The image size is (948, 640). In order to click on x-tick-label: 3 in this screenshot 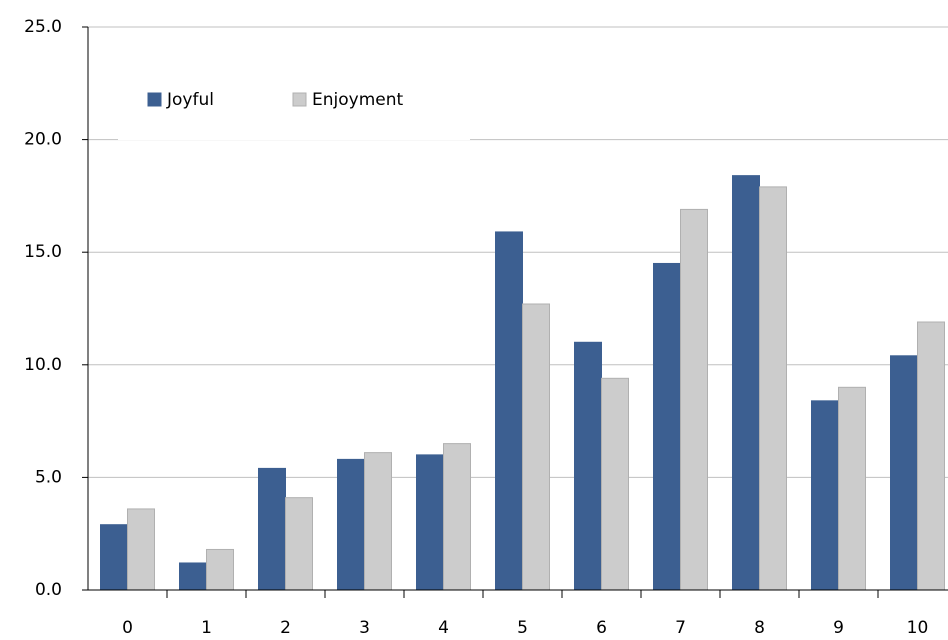, I will do `click(364, 628)`.